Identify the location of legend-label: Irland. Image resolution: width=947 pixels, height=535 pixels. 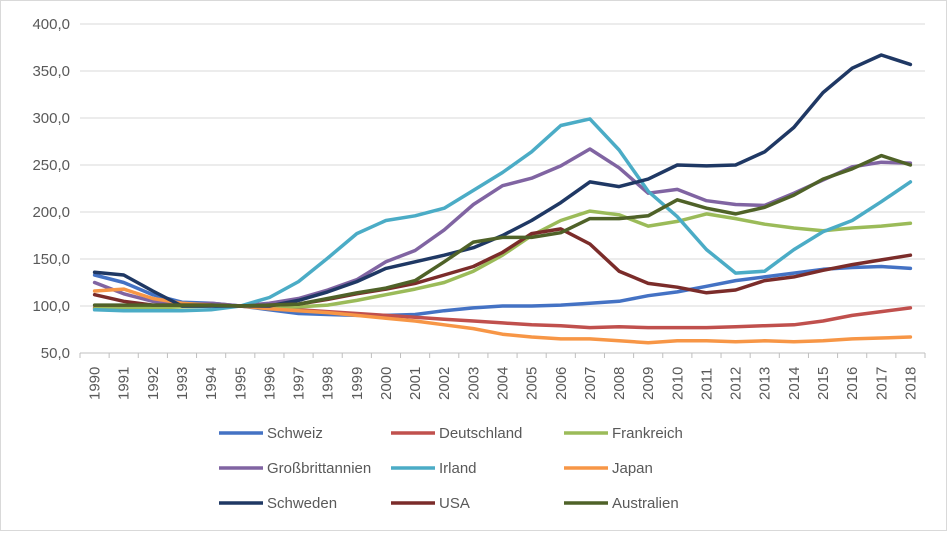
(458, 468).